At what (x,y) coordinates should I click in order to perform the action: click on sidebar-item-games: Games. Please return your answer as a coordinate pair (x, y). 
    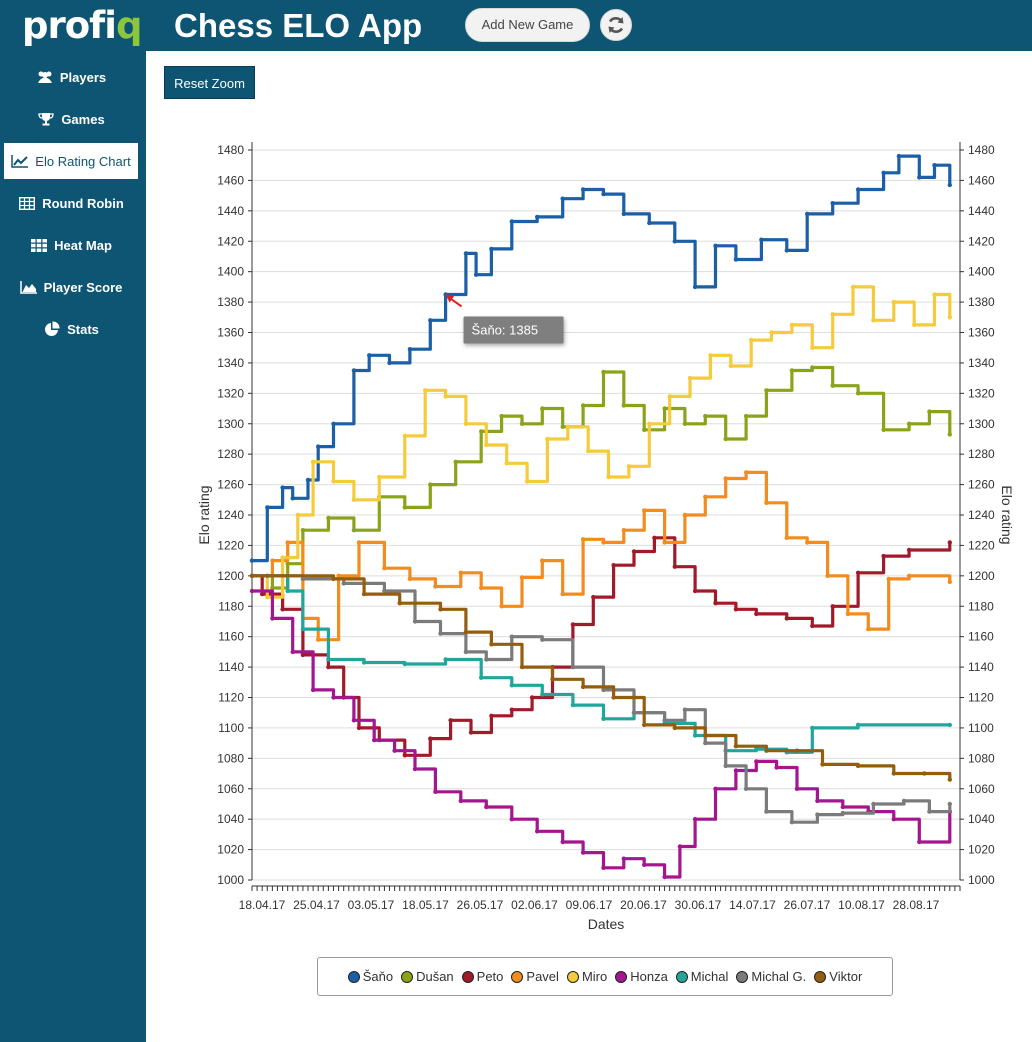
    Looking at the image, I should click on (71, 119).